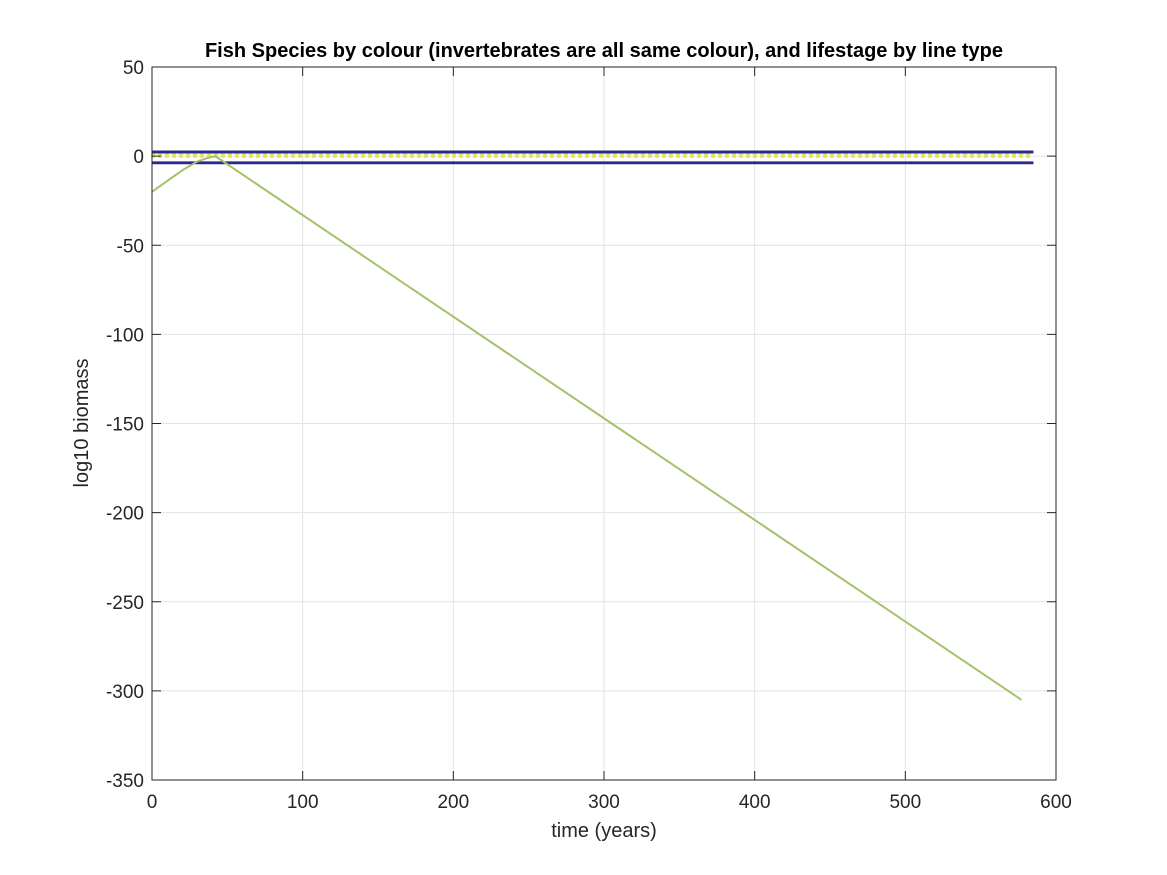 The width and height of the screenshot is (1167, 875). Describe the element at coordinates (82, 423) in the screenshot. I see `y-axis-label: log10 biomass` at that location.